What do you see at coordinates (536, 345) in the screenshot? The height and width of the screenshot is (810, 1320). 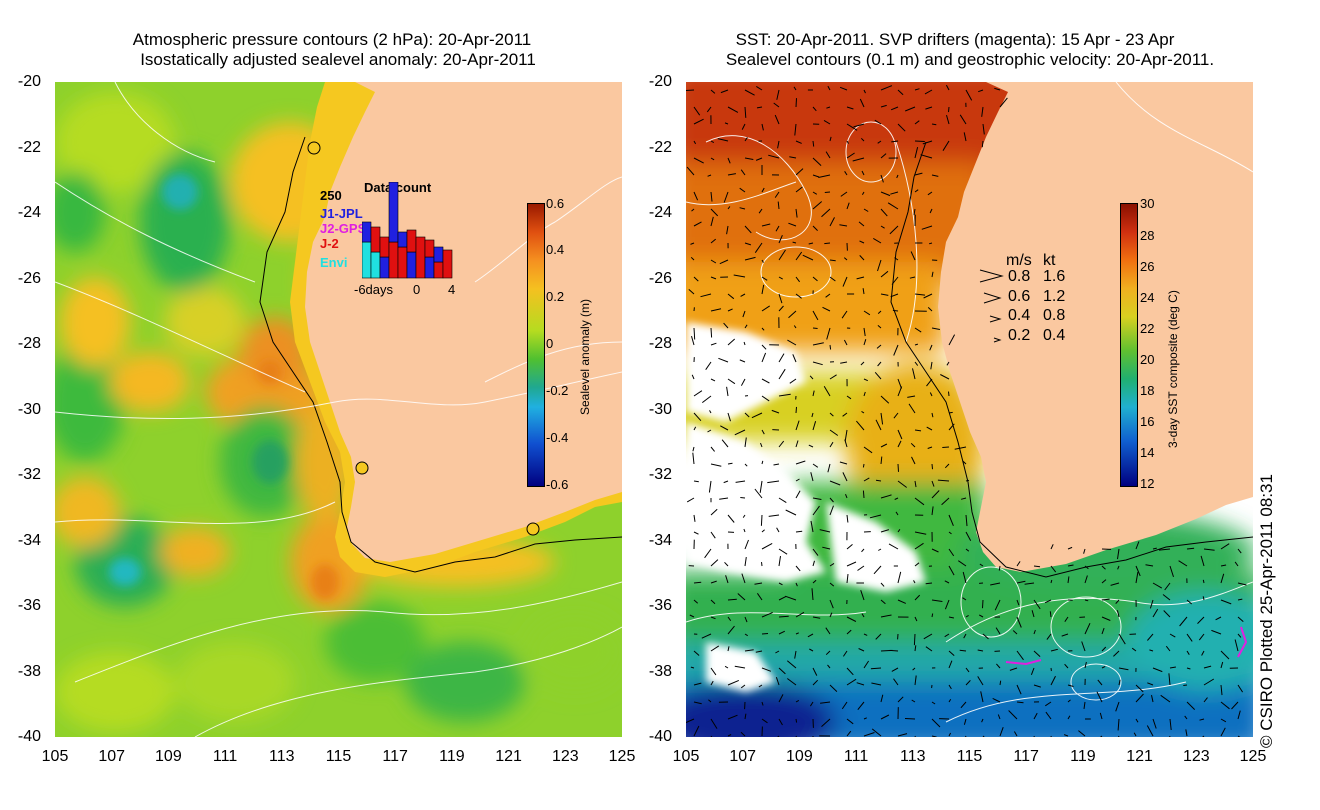 I see `sealevel-colorbar` at bounding box center [536, 345].